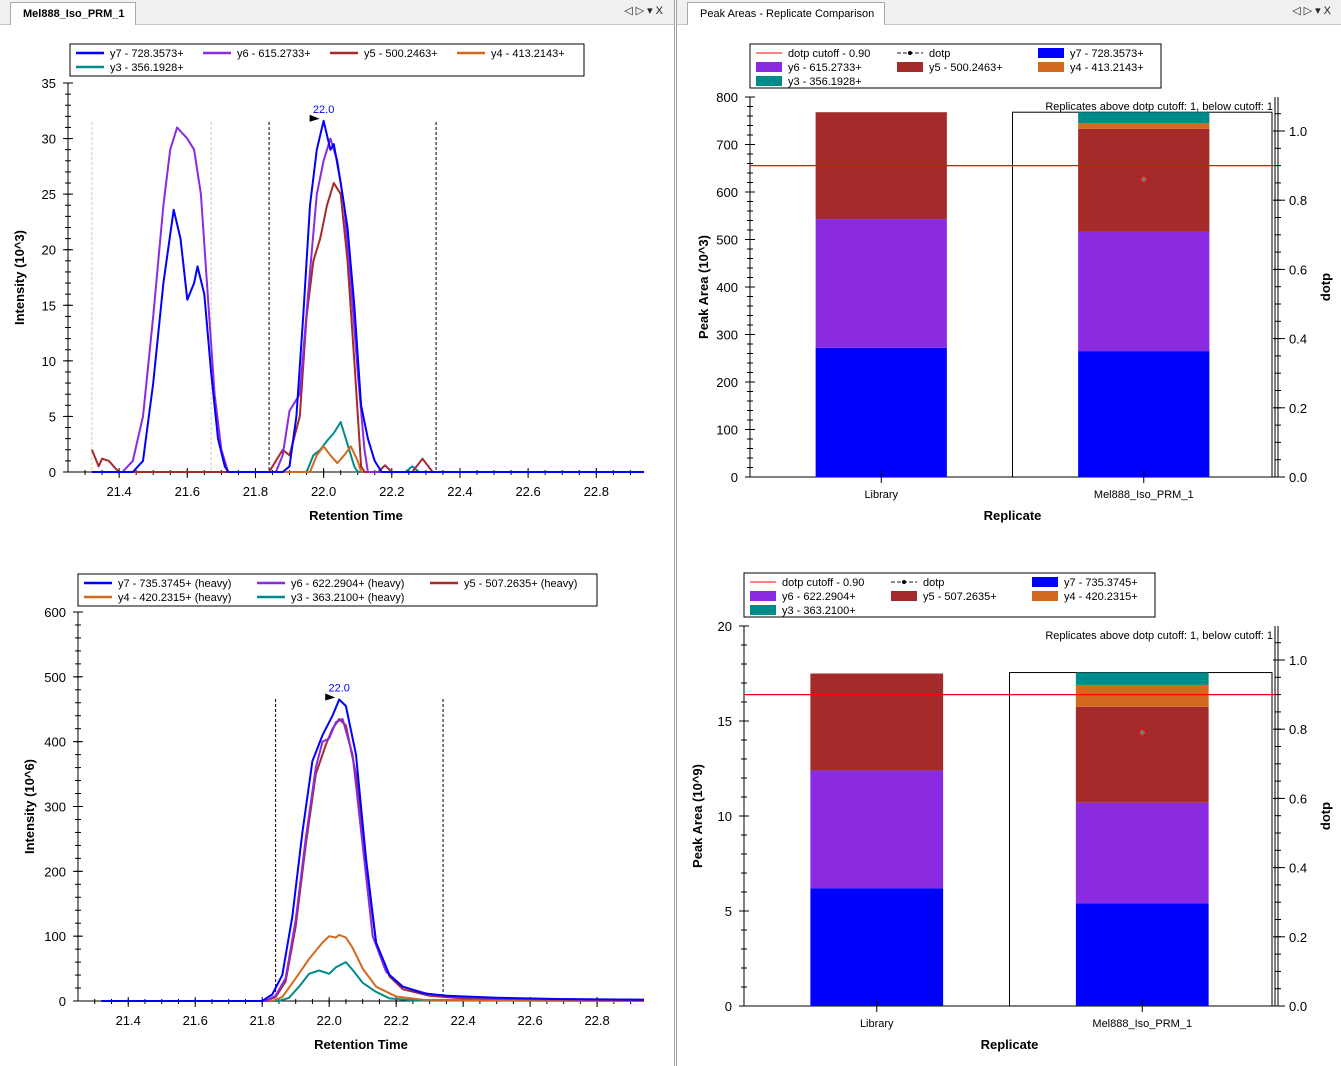 This screenshot has width=1341, height=1066. Describe the element at coordinates (174, 584) in the screenshot. I see `legend-label-y7: y7 - 735.3745+ (heavy)` at that location.